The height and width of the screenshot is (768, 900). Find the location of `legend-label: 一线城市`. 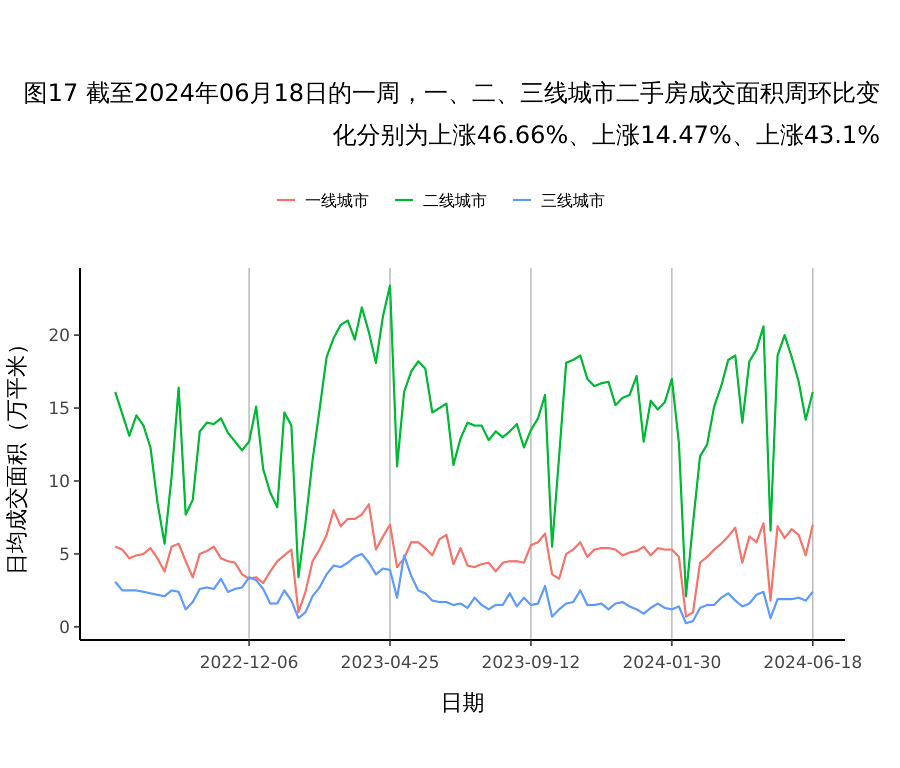

legend-label: 一线城市 is located at coordinates (337, 200).